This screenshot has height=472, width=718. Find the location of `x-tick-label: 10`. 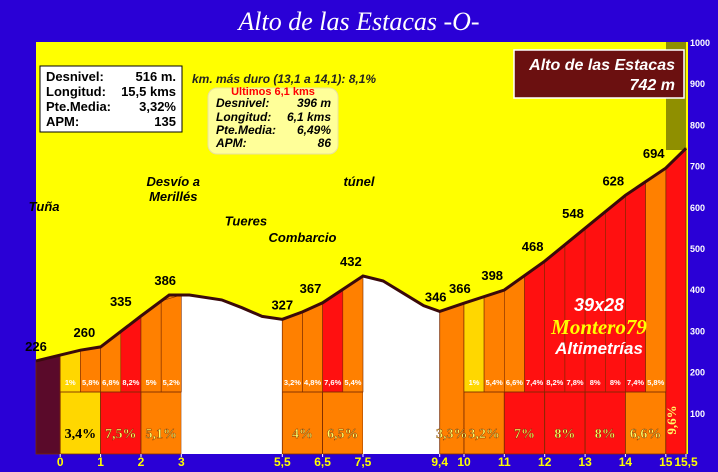

x-tick-label: 10 is located at coordinates (464, 462).